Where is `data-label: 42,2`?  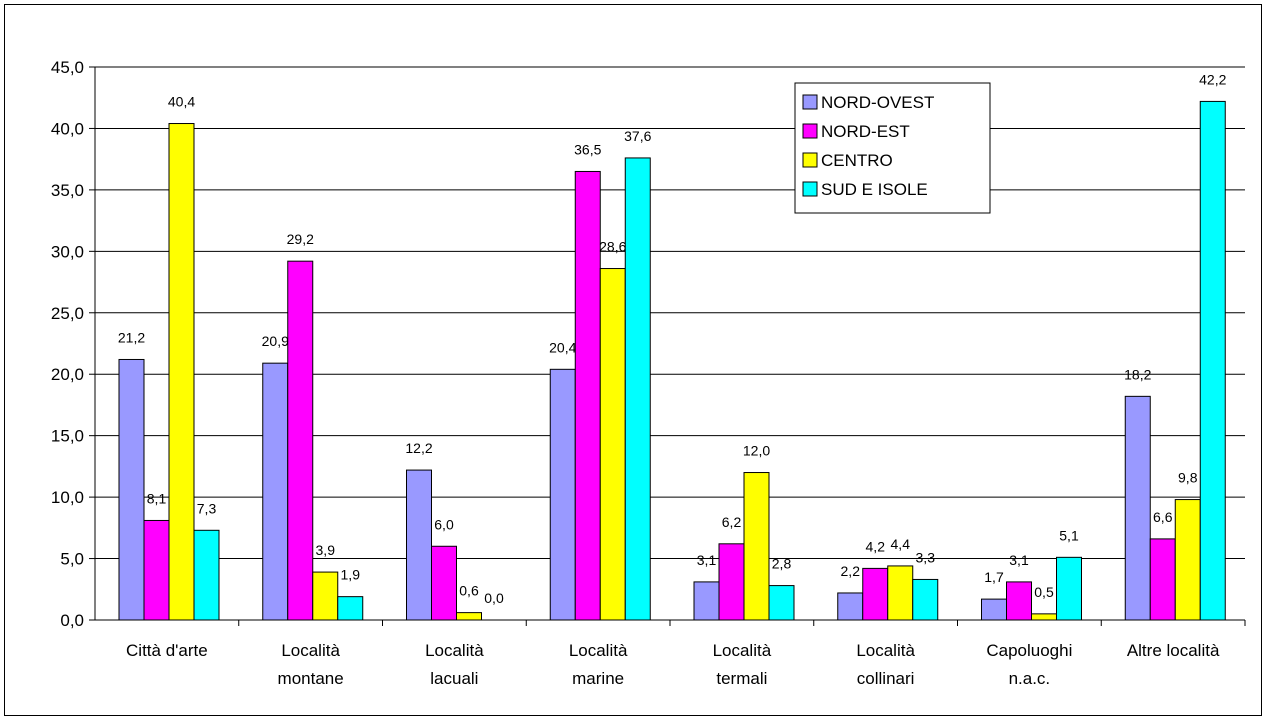
data-label: 42,2 is located at coordinates (1212, 79).